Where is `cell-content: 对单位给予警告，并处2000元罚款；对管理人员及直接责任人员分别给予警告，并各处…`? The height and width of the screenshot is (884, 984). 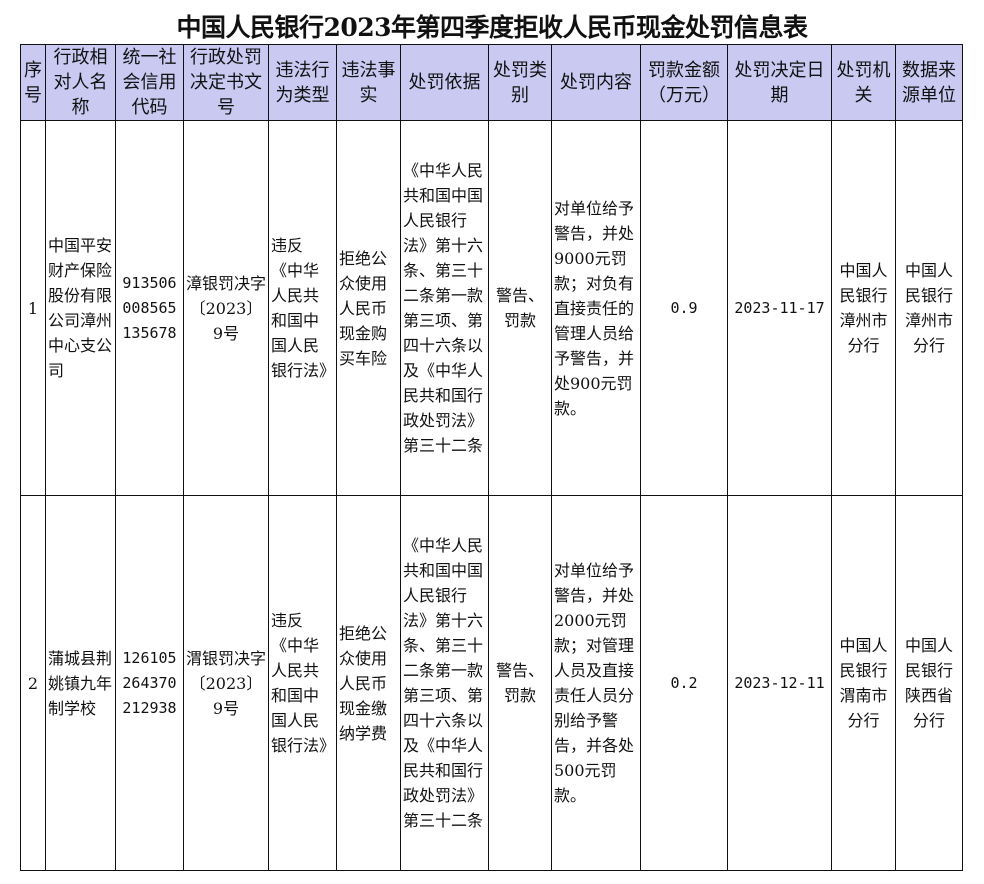
cell-content: 对单位给予警告，并处2000元罚款；对管理人员及直接责任人员分别给予警告，并各处… is located at coordinates (596, 683).